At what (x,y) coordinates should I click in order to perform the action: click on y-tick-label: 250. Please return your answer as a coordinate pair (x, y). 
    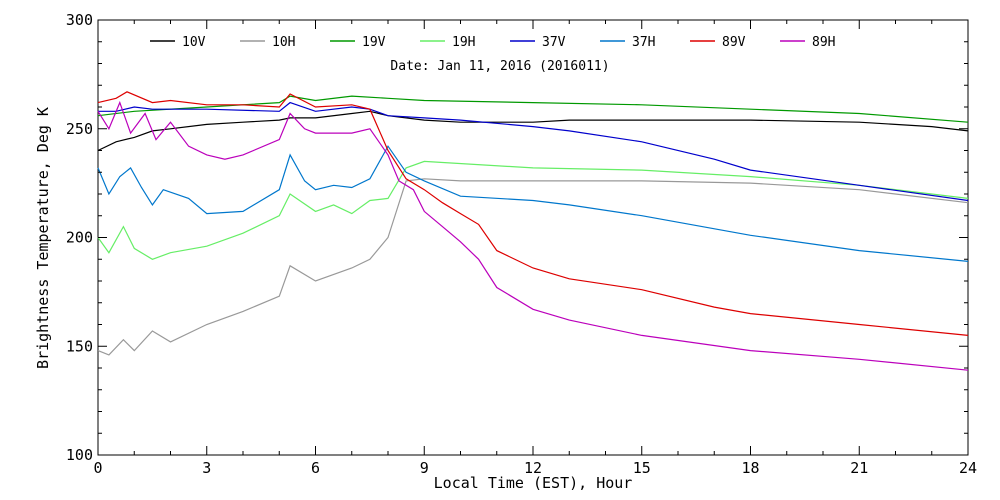
    Looking at the image, I should click on (79, 129).